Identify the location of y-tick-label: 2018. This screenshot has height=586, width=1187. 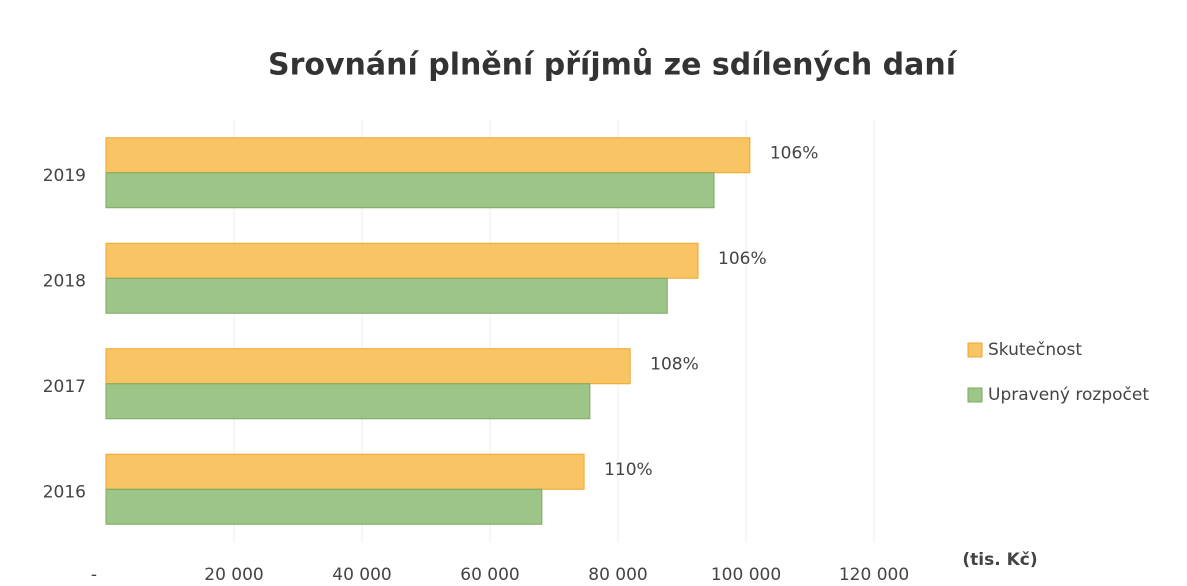
(64, 281).